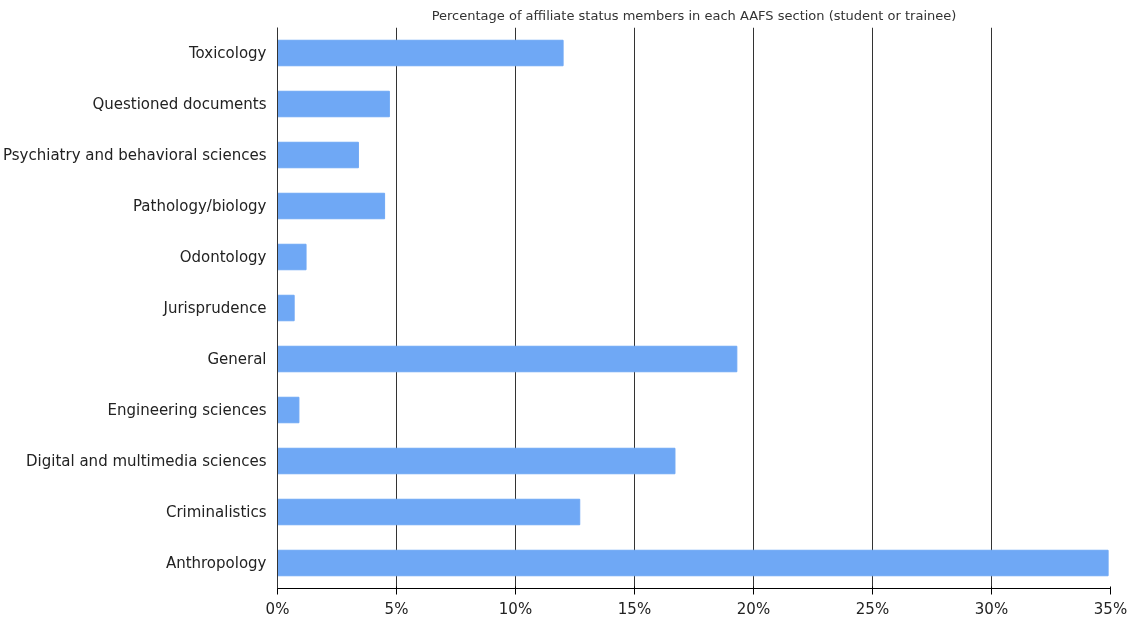 This screenshot has width=1145, height=627. I want to click on y-tick-label: Jurisprudence, so click(214, 308).